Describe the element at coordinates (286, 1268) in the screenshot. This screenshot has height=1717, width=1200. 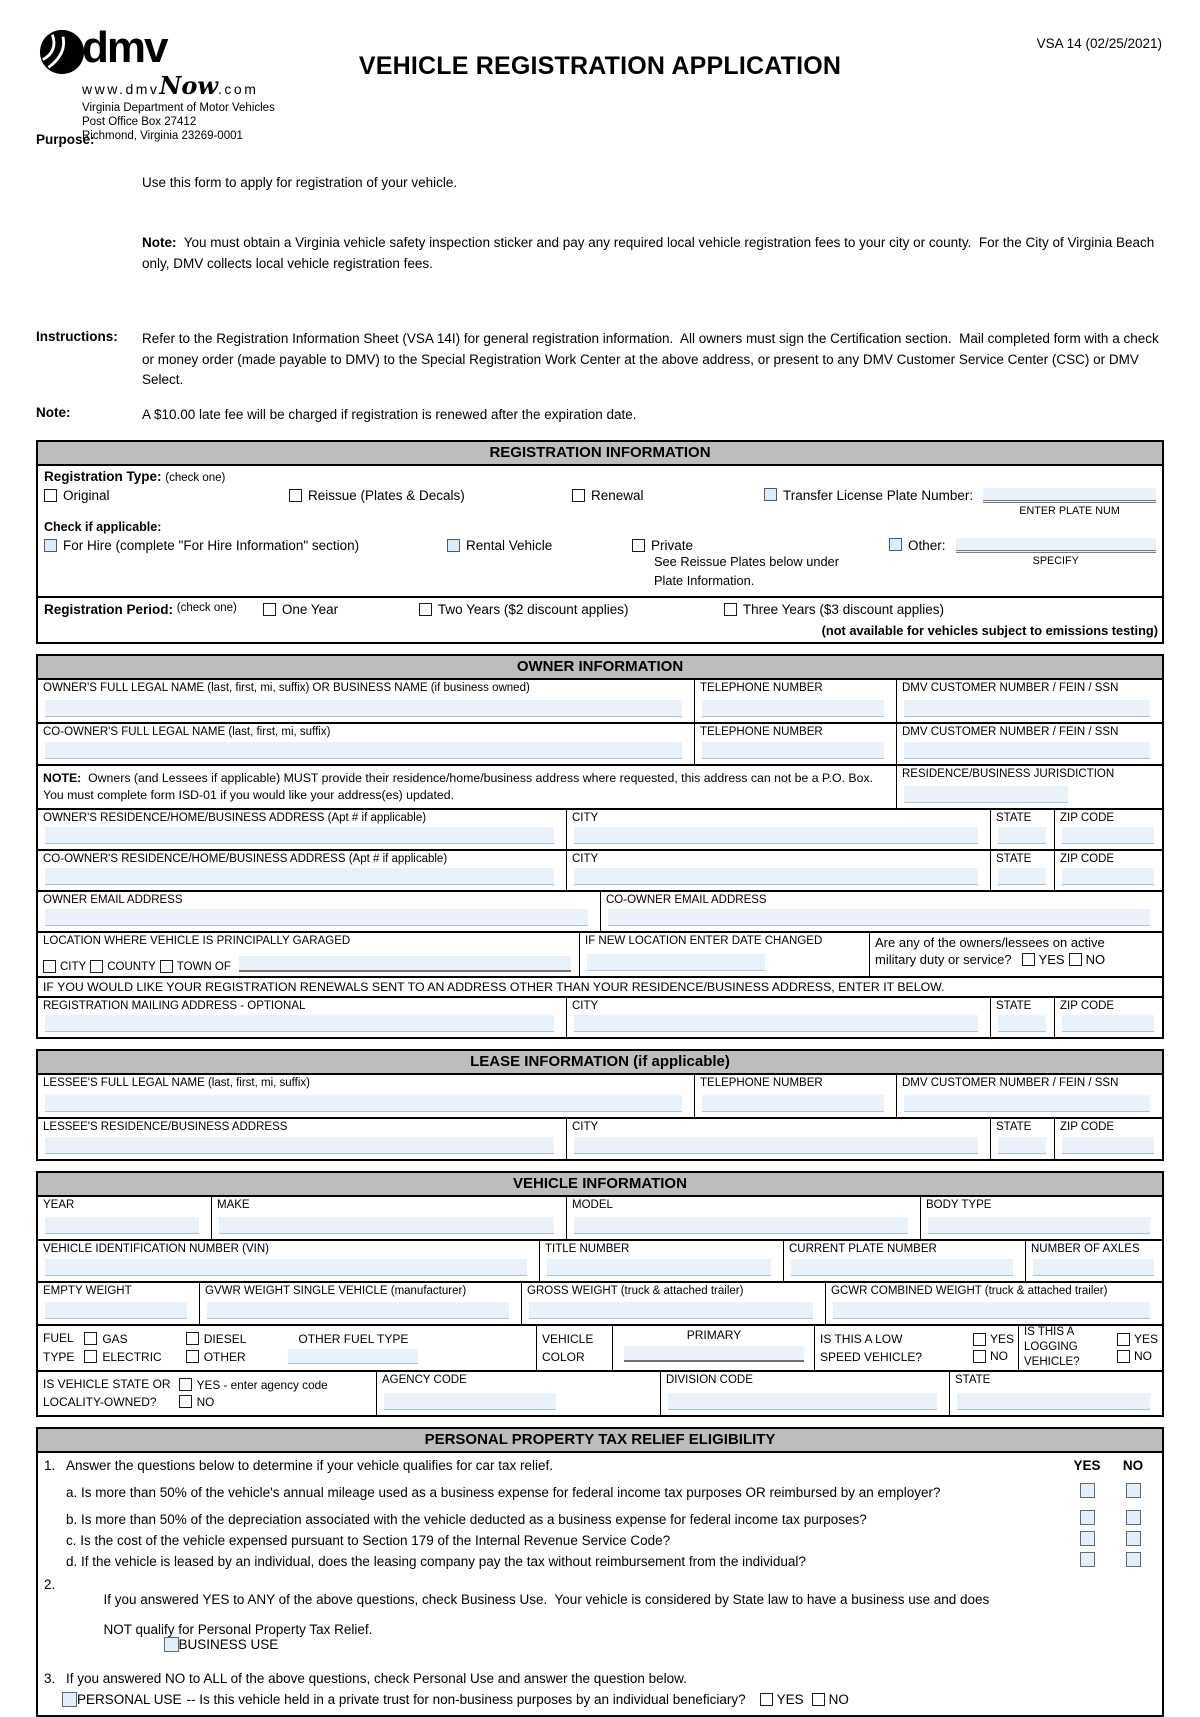
I see `vin-input` at that location.